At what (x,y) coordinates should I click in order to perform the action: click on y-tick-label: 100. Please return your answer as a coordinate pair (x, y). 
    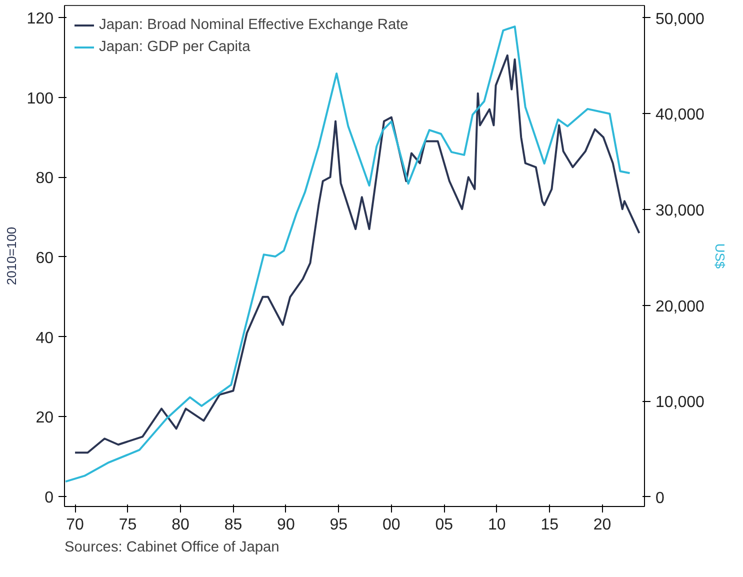
    Looking at the image, I should click on (40, 99).